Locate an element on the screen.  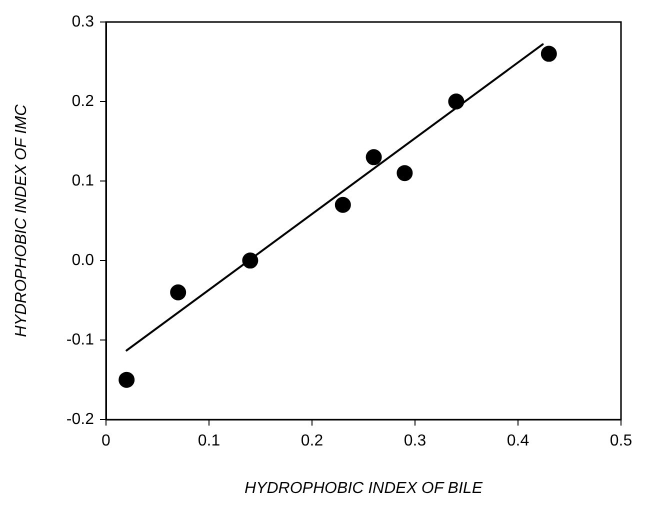
x-tick-label: 0.1 is located at coordinates (209, 441).